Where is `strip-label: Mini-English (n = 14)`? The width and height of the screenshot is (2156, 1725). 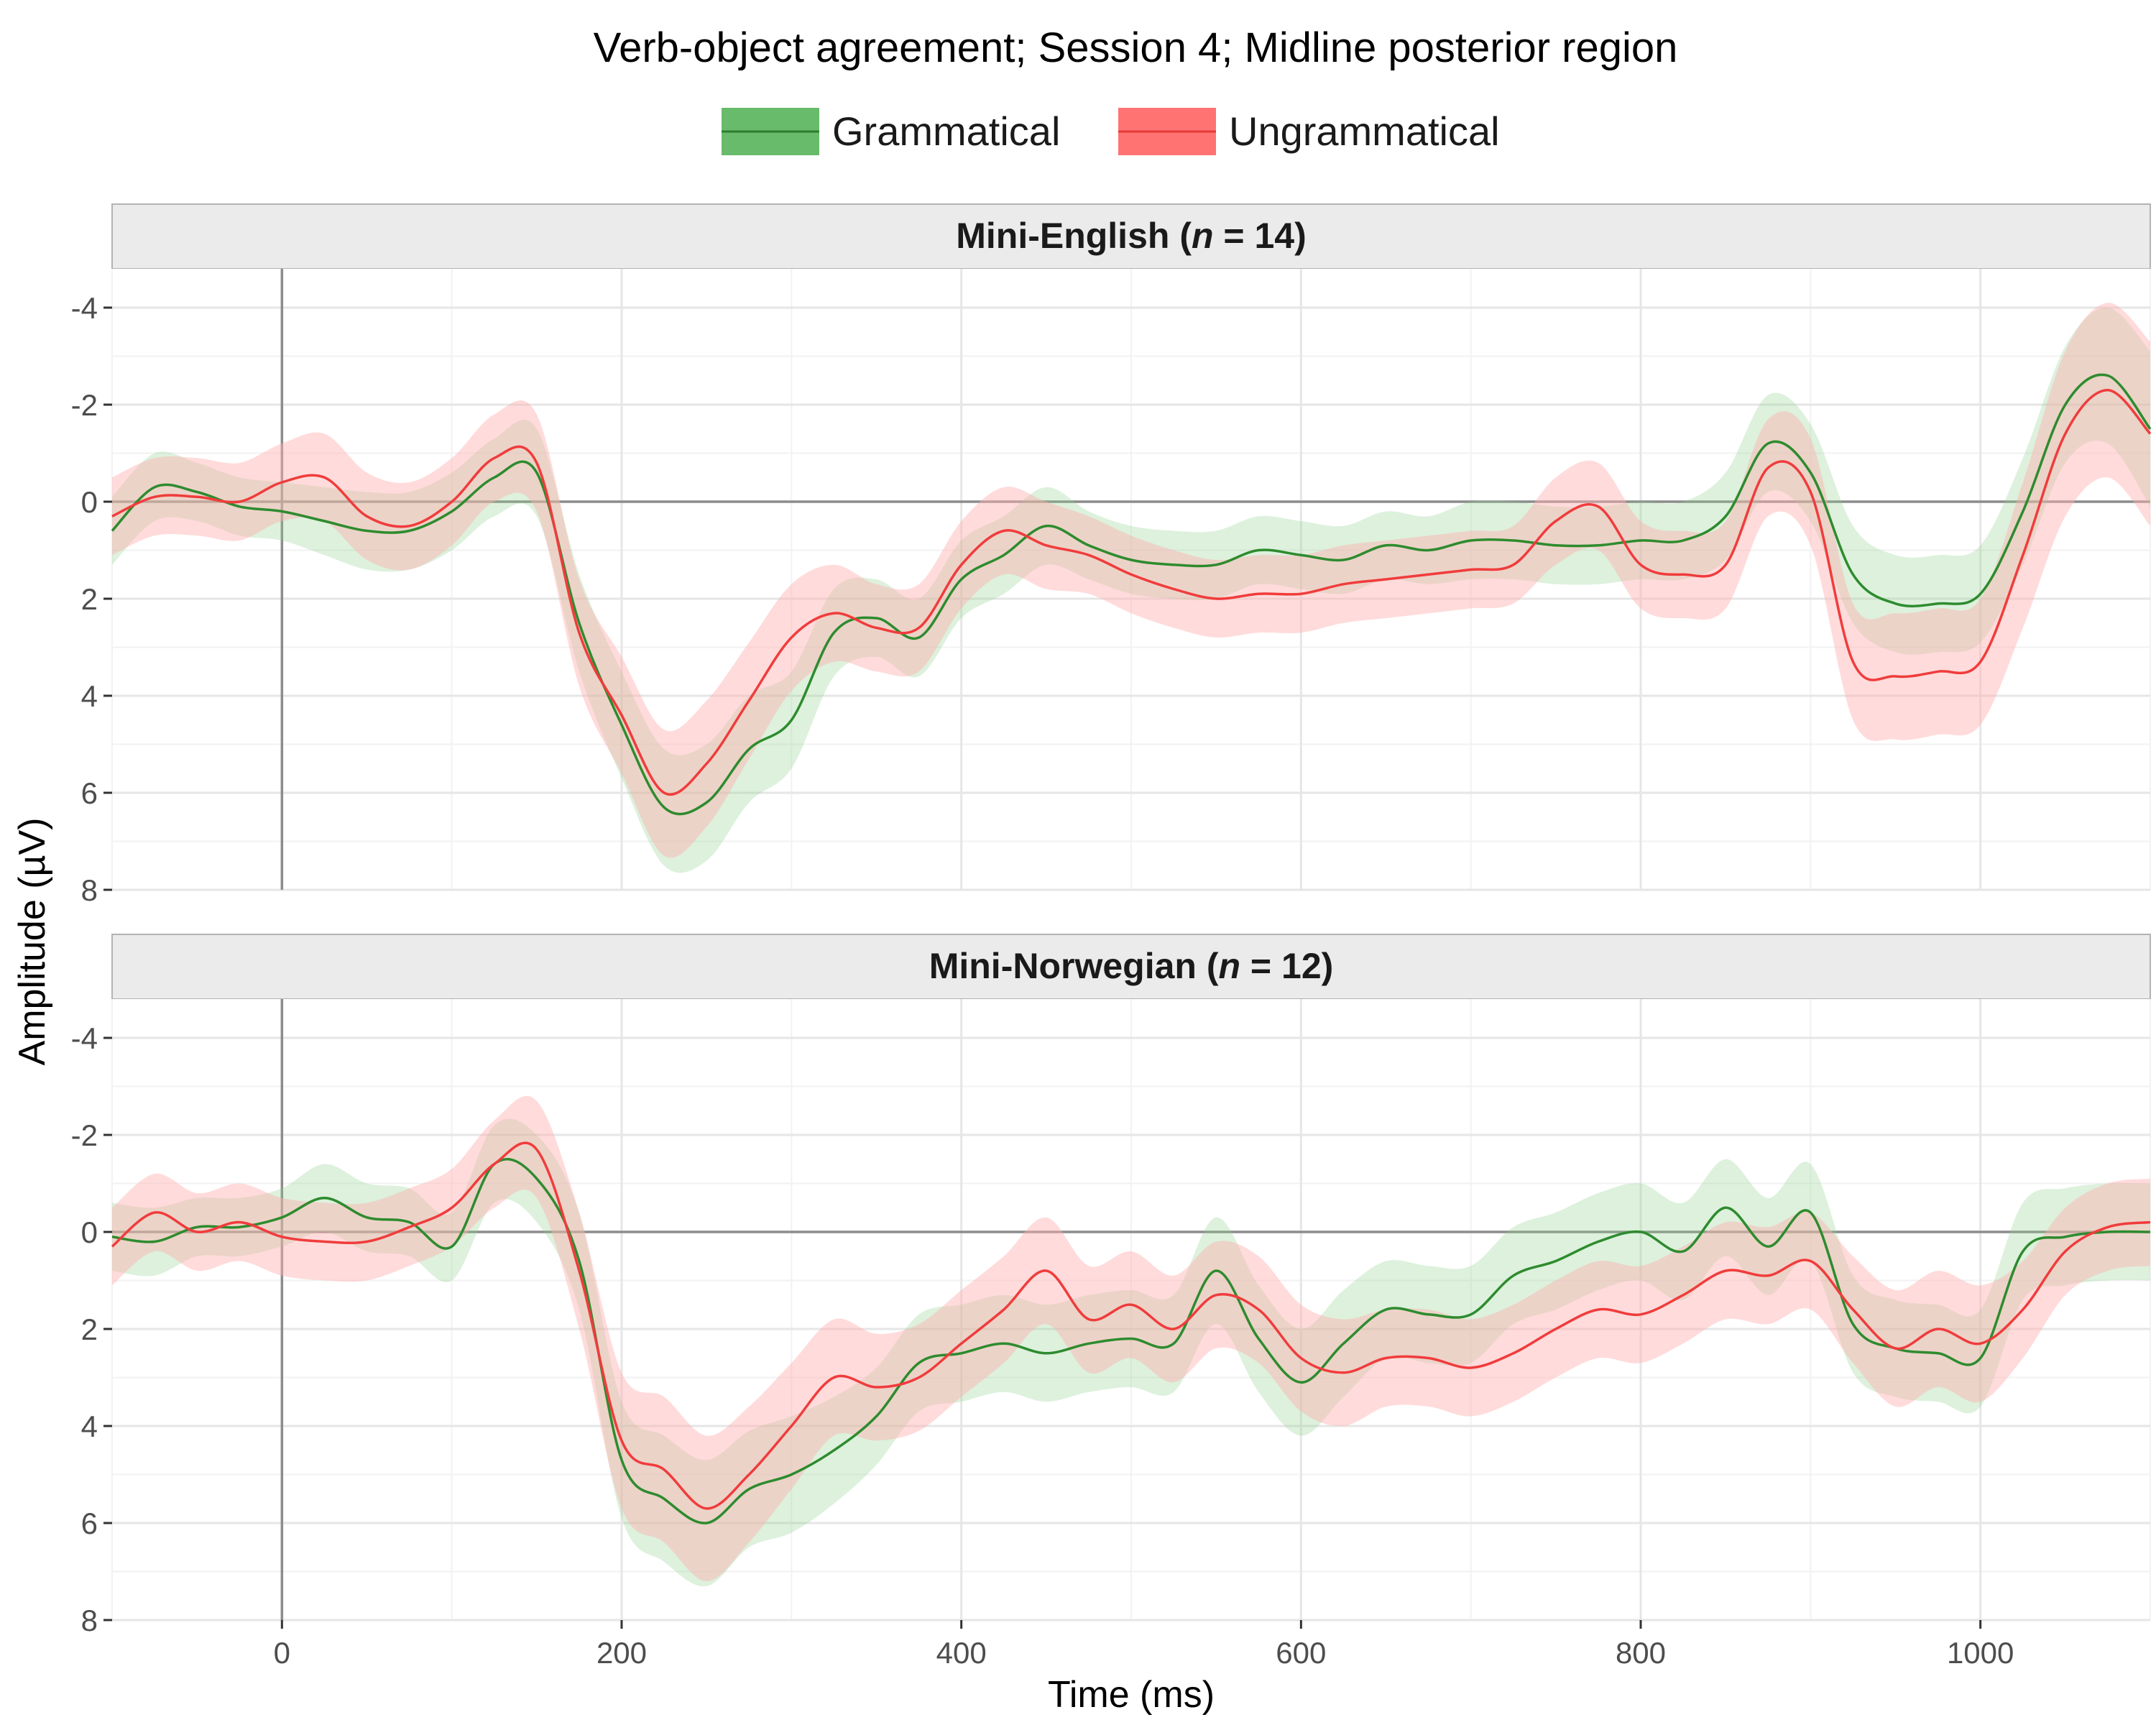 strip-label: Mini-English (n = 14) is located at coordinates (1131, 236).